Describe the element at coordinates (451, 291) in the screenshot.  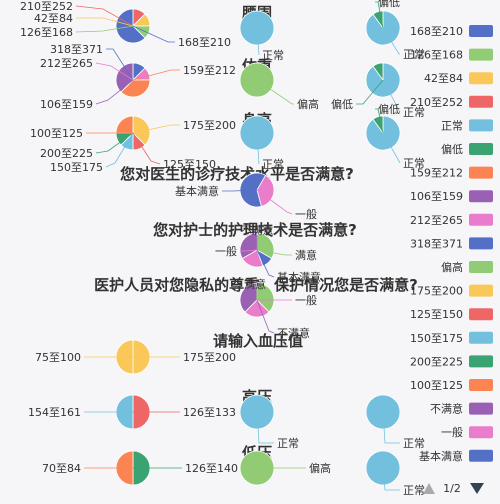
I see `legend-item: 175至200` at that location.